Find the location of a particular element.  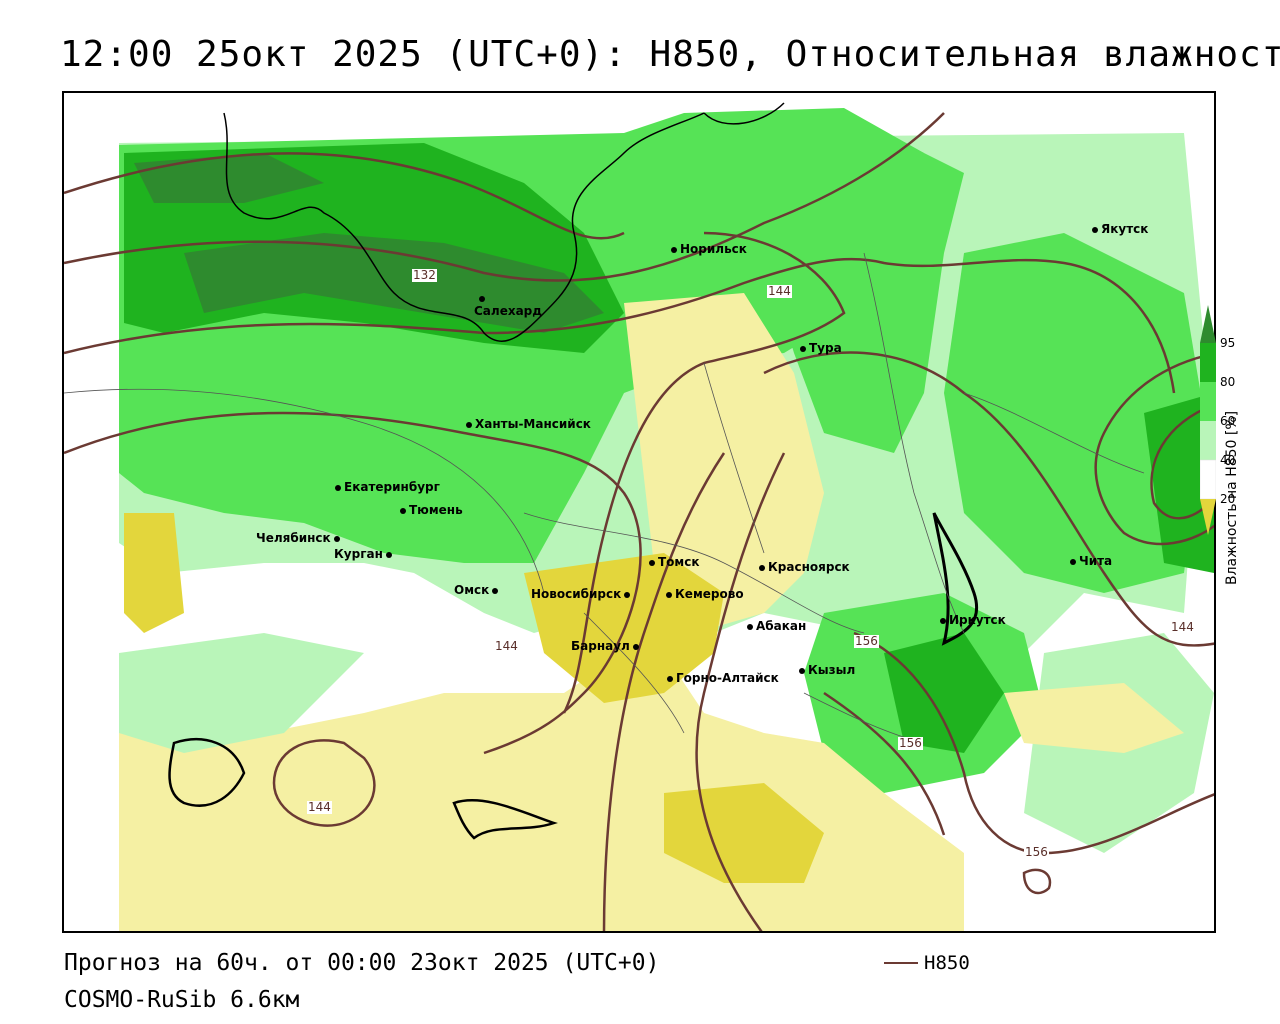

city-label: Барнаул is located at coordinates (606, 646).